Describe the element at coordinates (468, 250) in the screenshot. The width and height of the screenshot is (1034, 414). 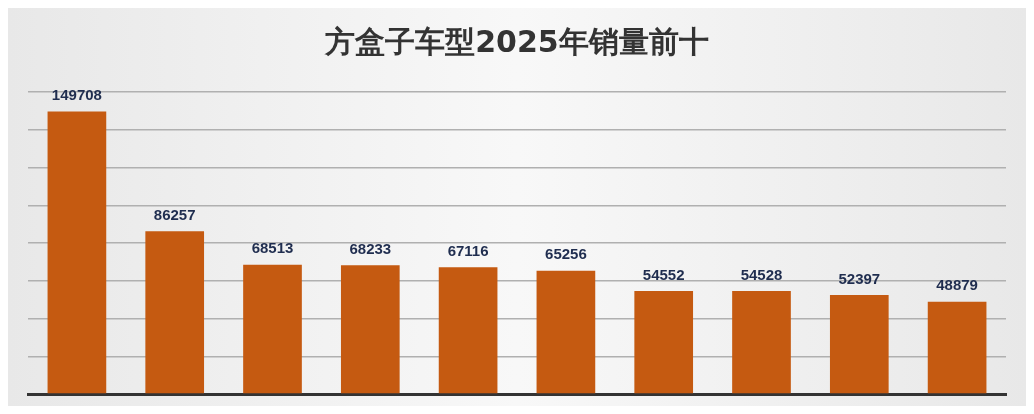
I see `data-label: 67116` at that location.